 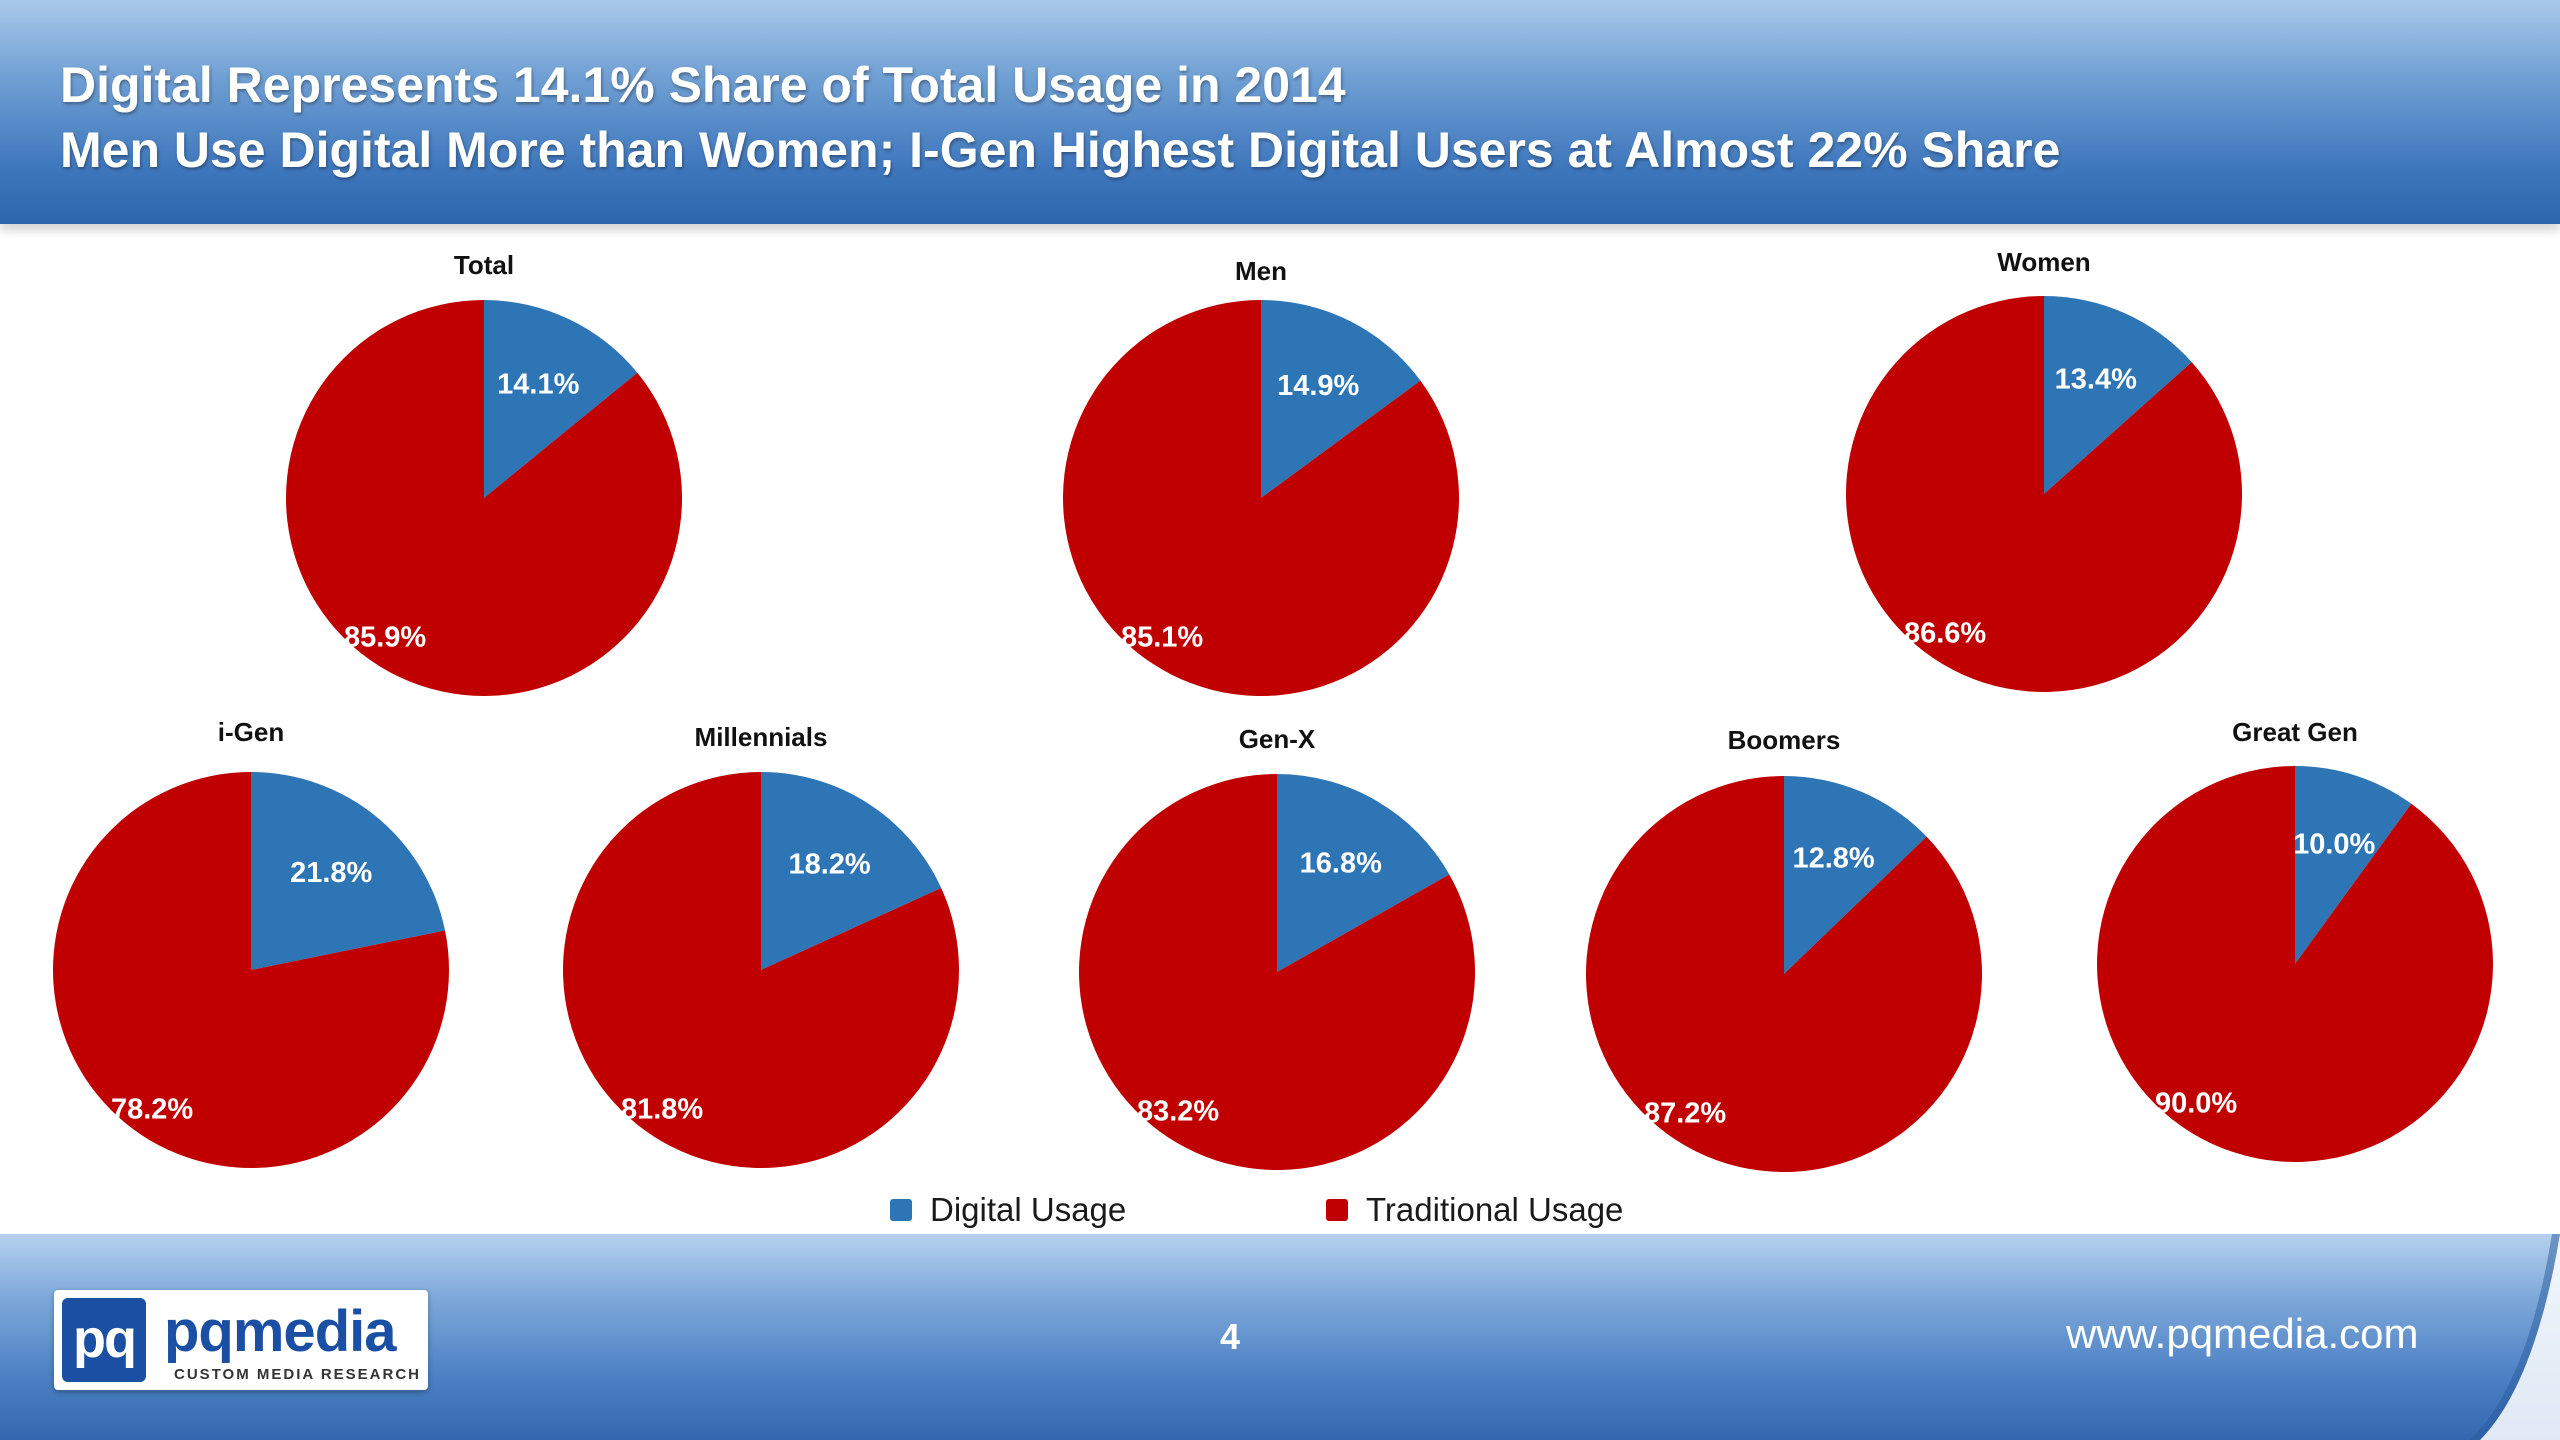 What do you see at coordinates (2515, 1337) in the screenshot?
I see `footer-page-curl` at bounding box center [2515, 1337].